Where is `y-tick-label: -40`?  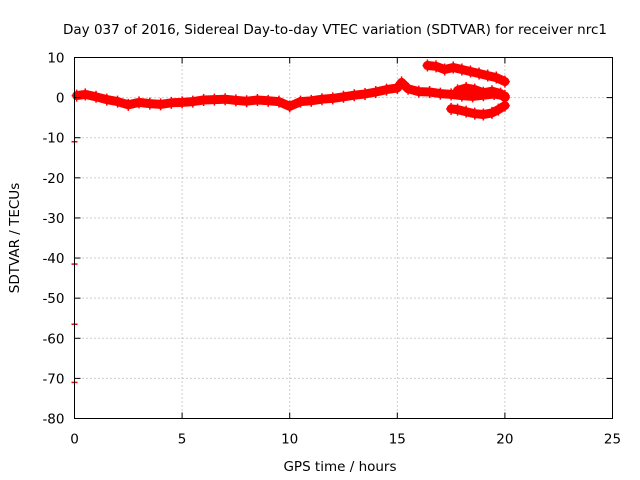 y-tick-label: -40 is located at coordinates (53, 259).